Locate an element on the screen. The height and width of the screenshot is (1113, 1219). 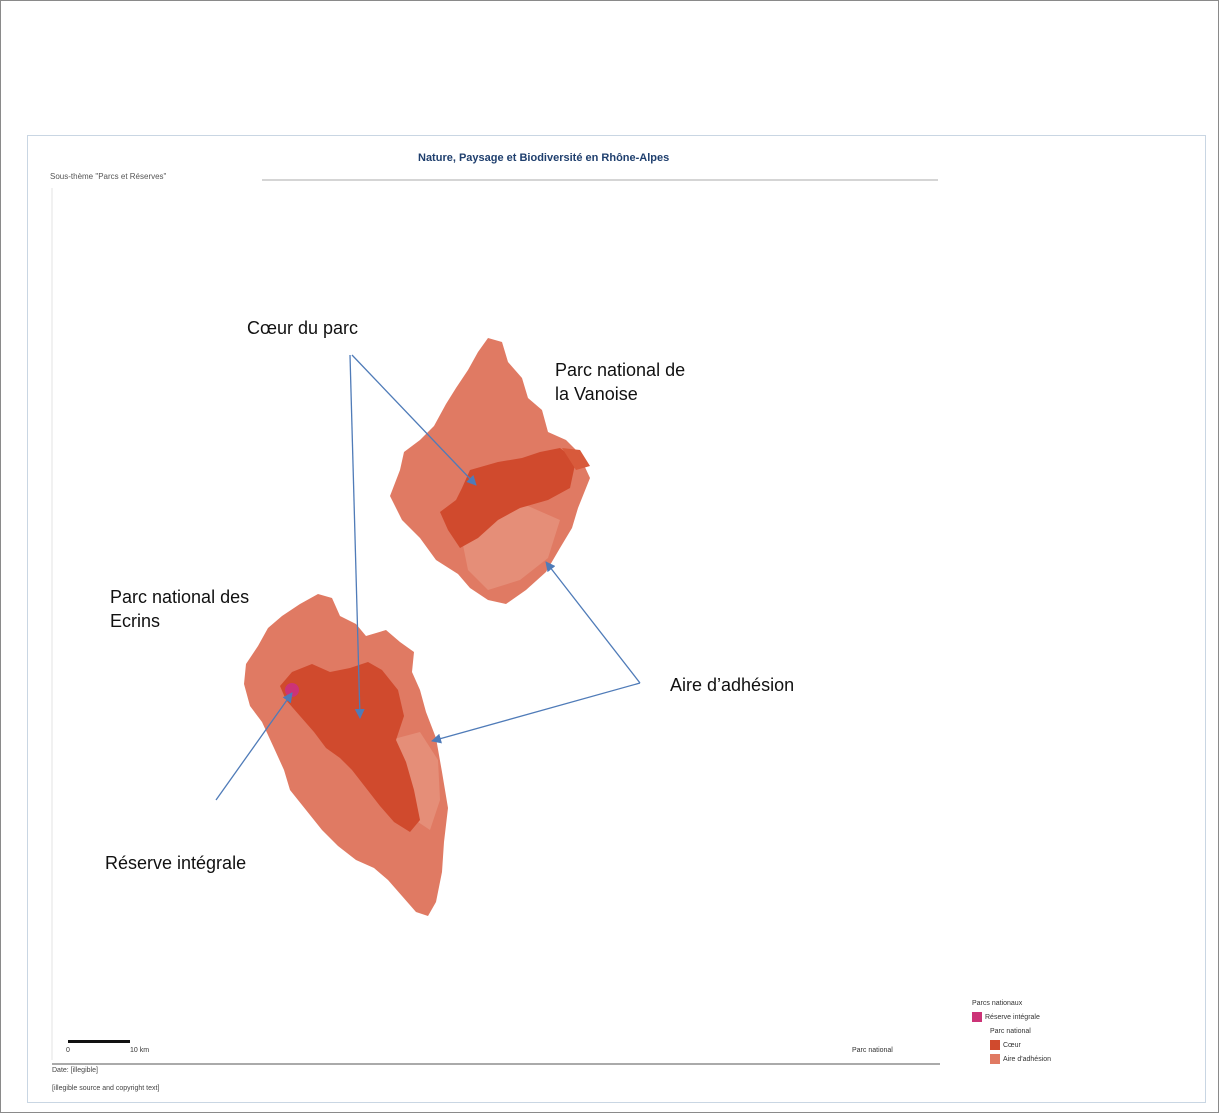
label-ecrins-line2: Ecrins is located at coordinates (135, 621).